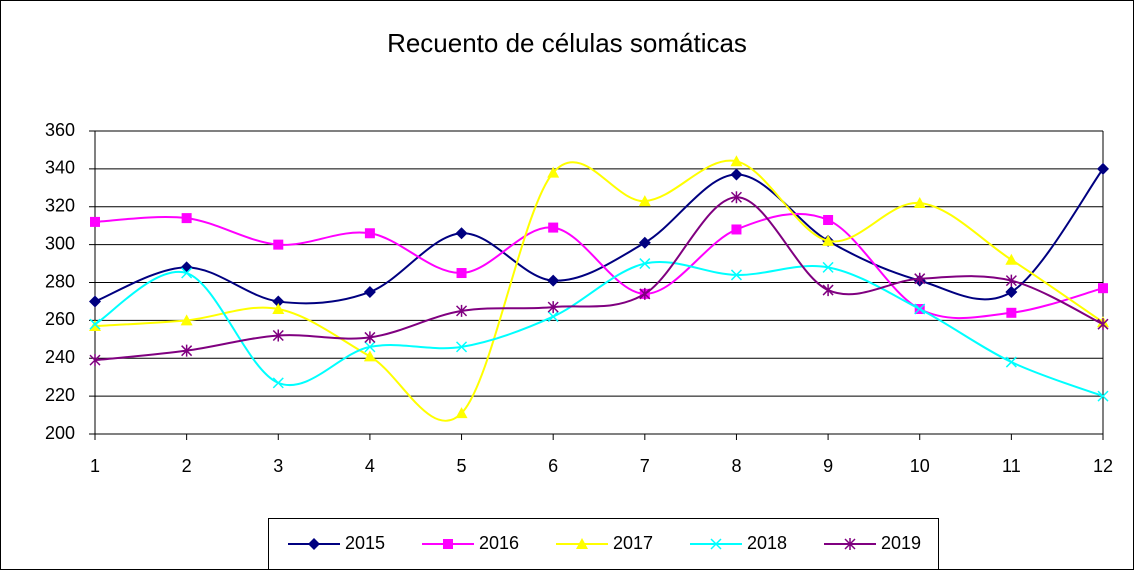 The image size is (1134, 570). I want to click on y-tick-label: 360, so click(60, 130).